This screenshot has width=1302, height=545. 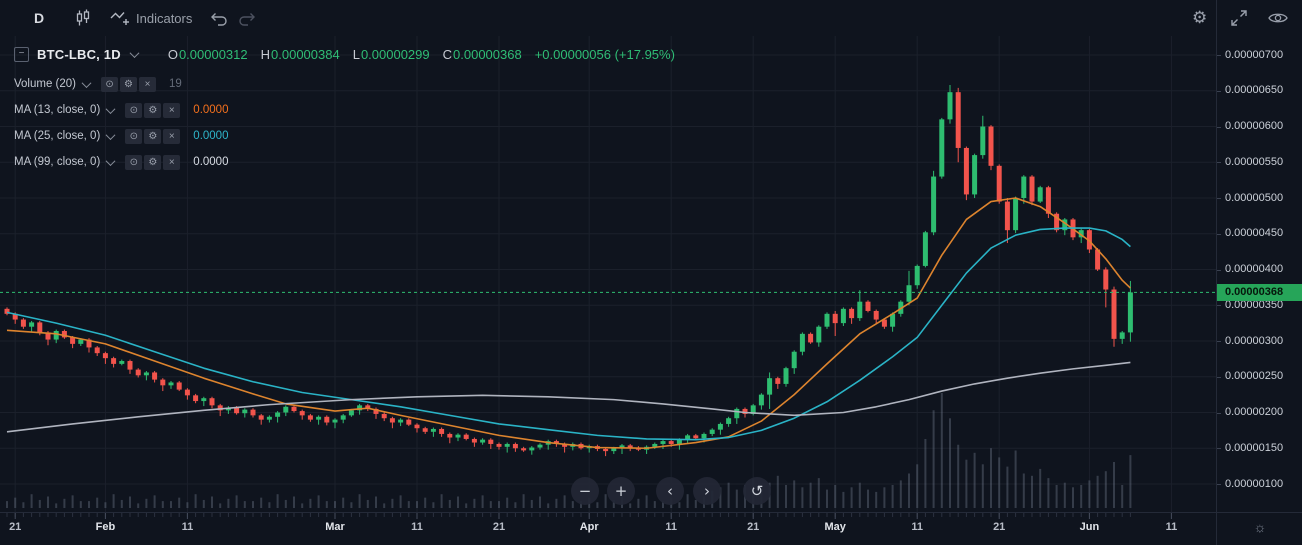 What do you see at coordinates (1254, 269) in the screenshot?
I see `price-tick-label: 0.00000400` at bounding box center [1254, 269].